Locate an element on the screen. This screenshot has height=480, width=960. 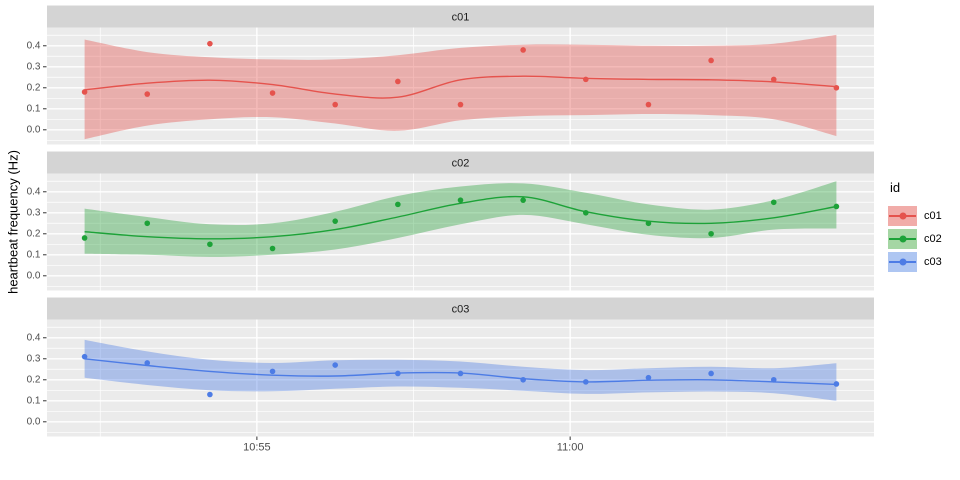
facet-strip-label: c03 is located at coordinates (461, 310).